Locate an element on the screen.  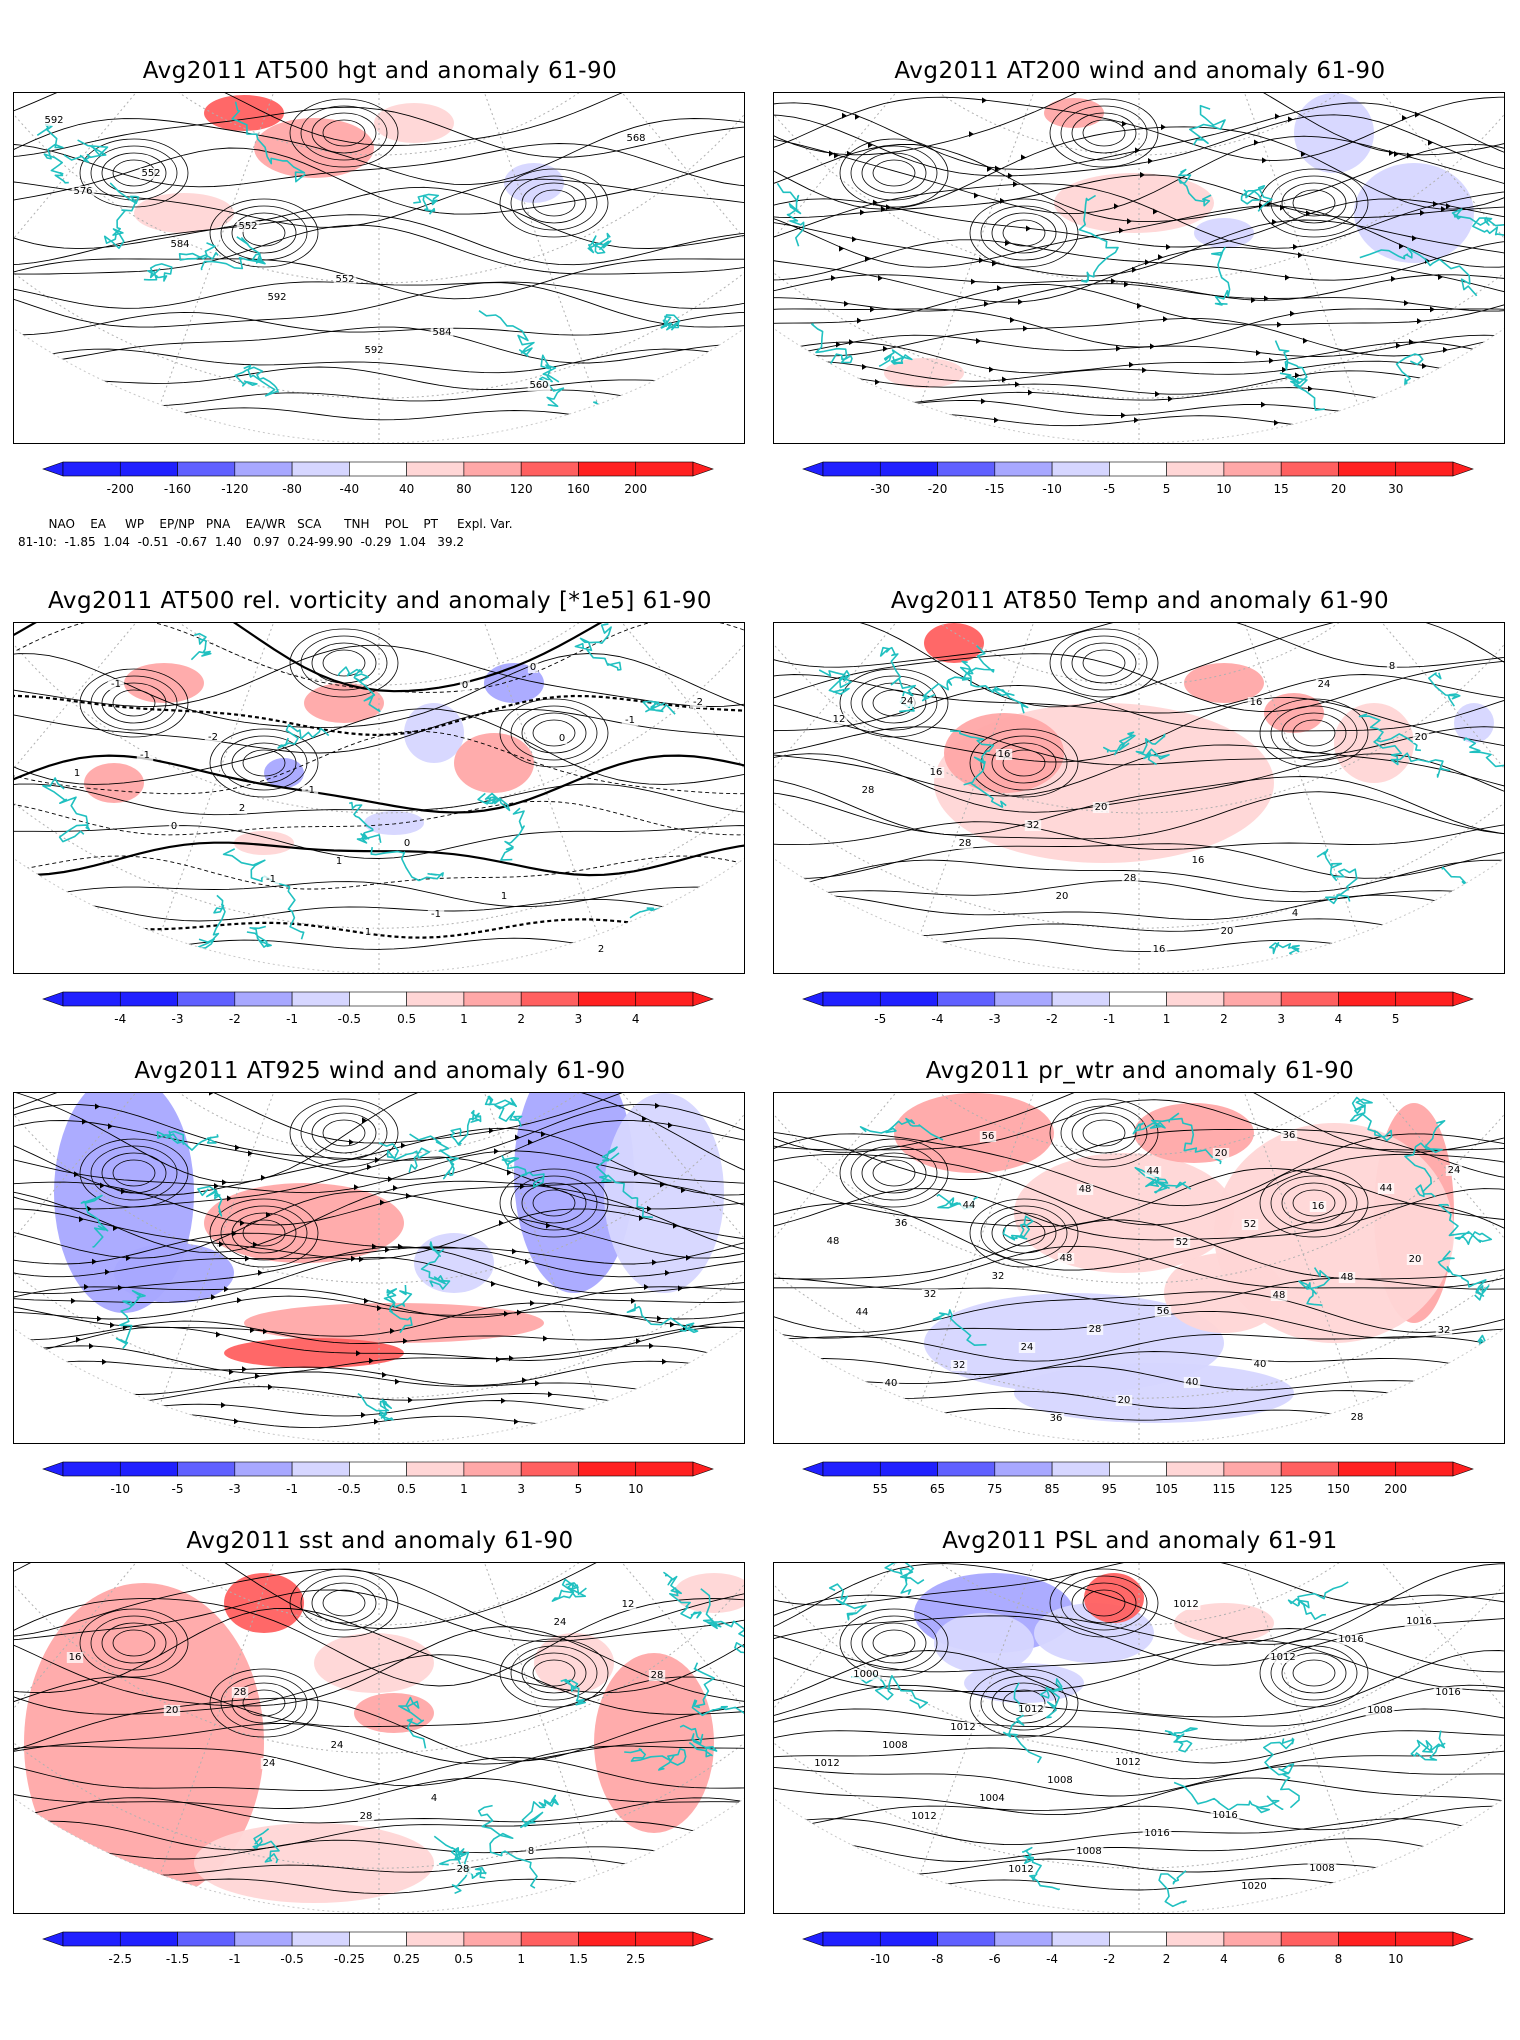
contour-label: 52 is located at coordinates (1250, 1224).